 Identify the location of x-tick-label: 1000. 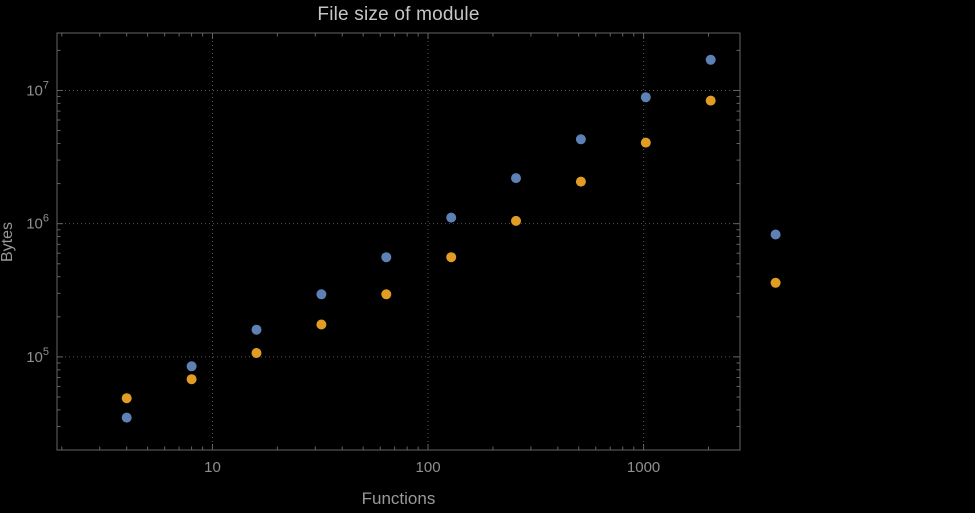
(643, 467).